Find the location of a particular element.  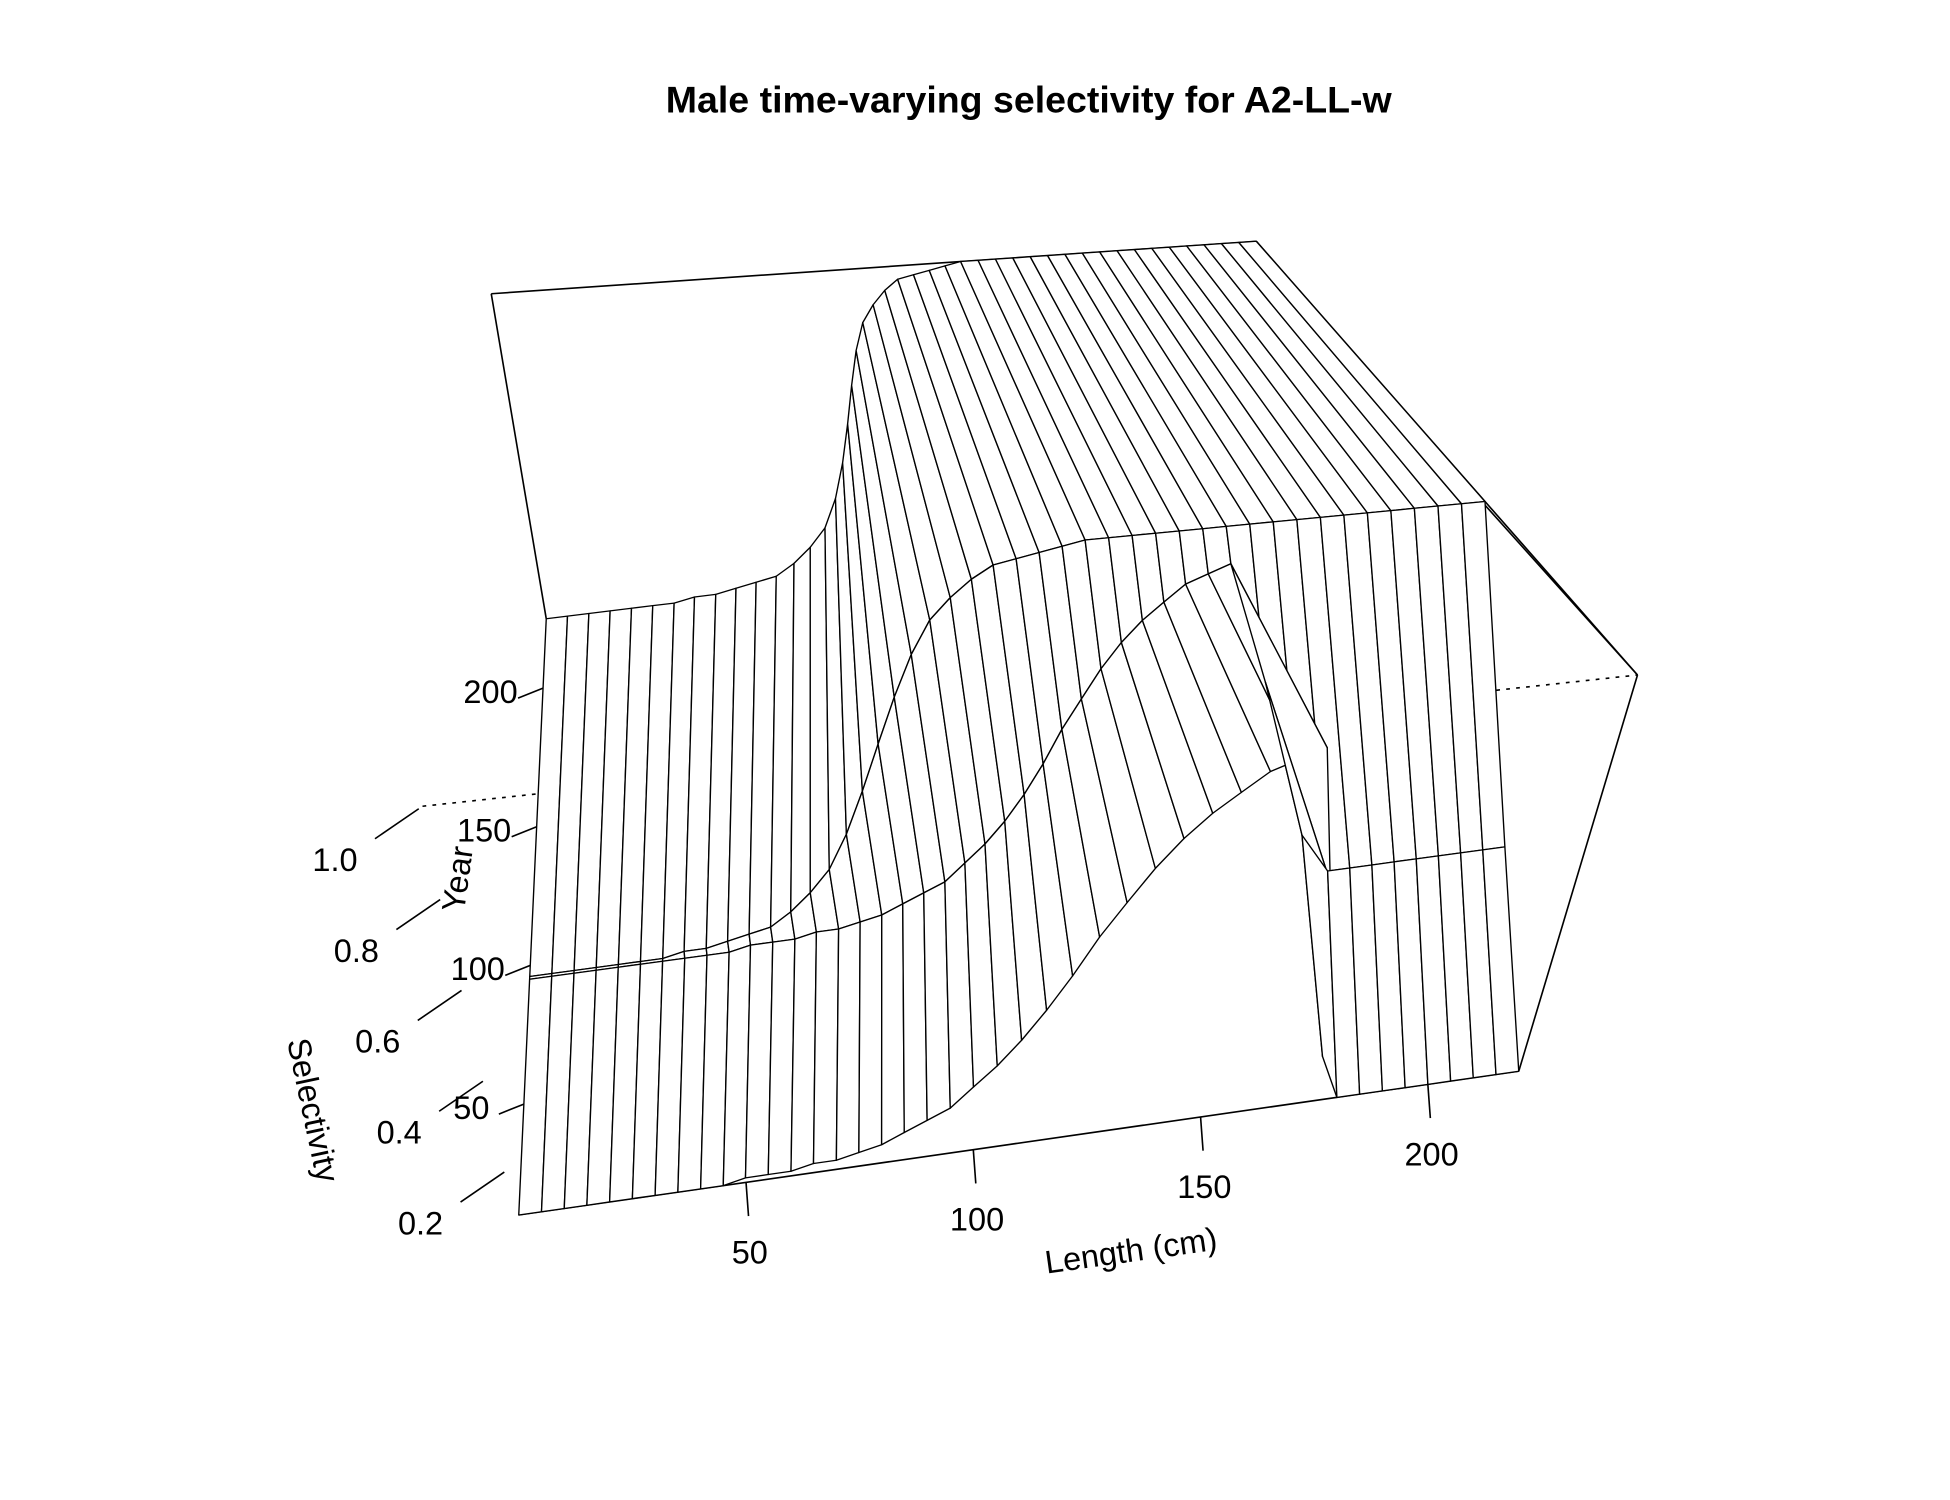

z-tick-label: 0.8 is located at coordinates (356, 951).